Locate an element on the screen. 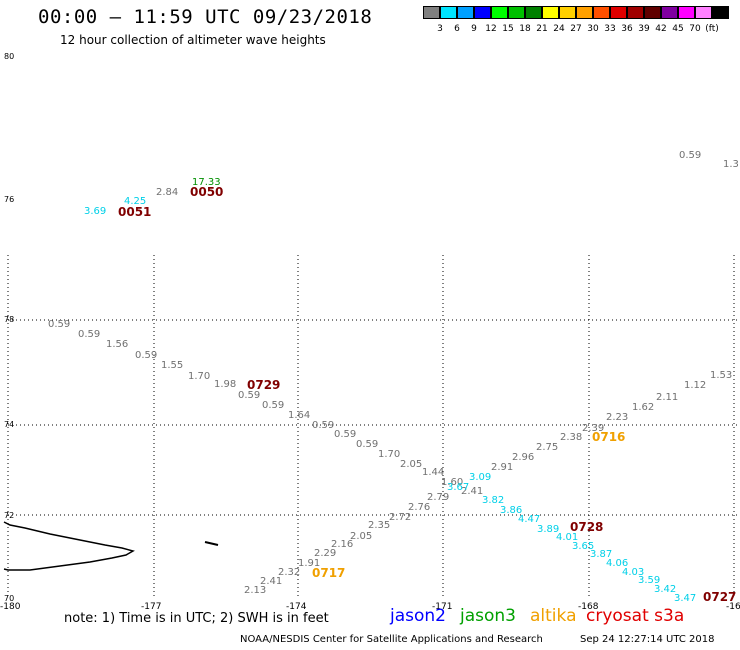 The height and width of the screenshot is (650, 740). wave-height-value: 2.11 is located at coordinates (667, 397).